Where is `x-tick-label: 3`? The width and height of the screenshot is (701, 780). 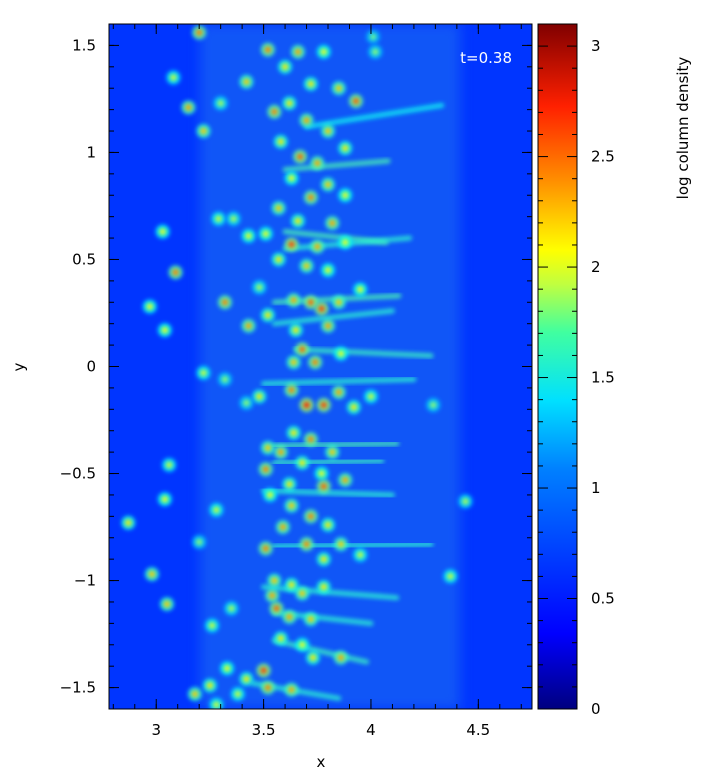
x-tick-label: 3 is located at coordinates (156, 730).